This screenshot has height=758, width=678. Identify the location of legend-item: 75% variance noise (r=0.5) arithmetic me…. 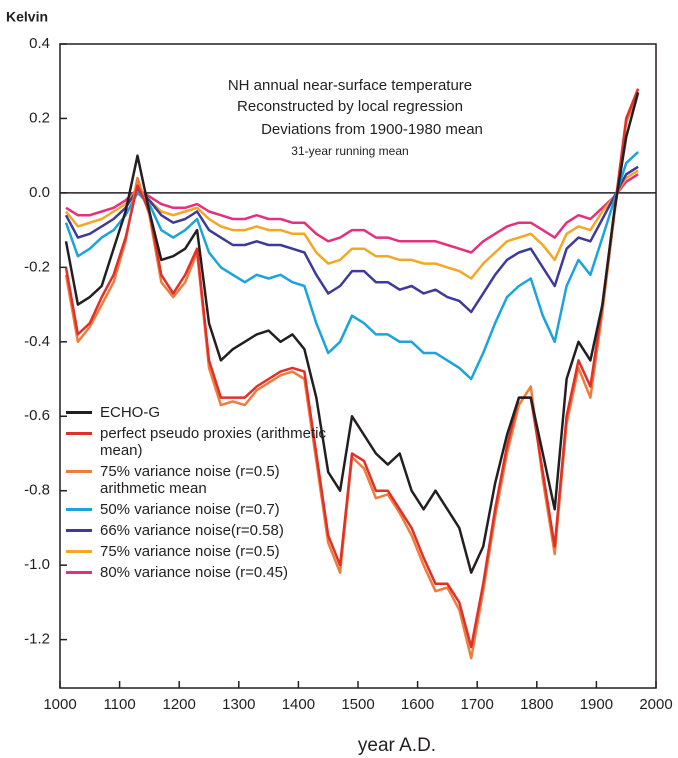
(211, 480).